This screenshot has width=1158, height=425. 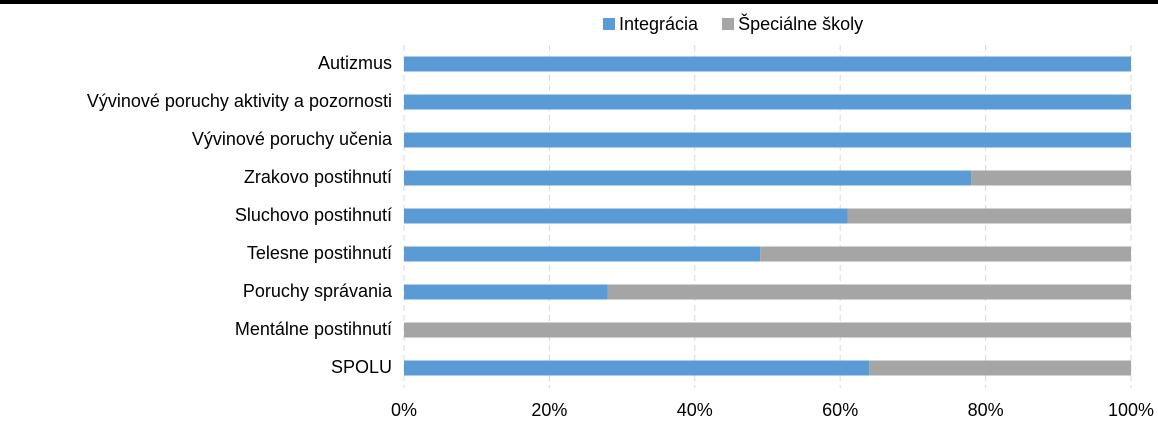 What do you see at coordinates (313, 215) in the screenshot?
I see `y-tick-label: Sluchovo postihnutí` at bounding box center [313, 215].